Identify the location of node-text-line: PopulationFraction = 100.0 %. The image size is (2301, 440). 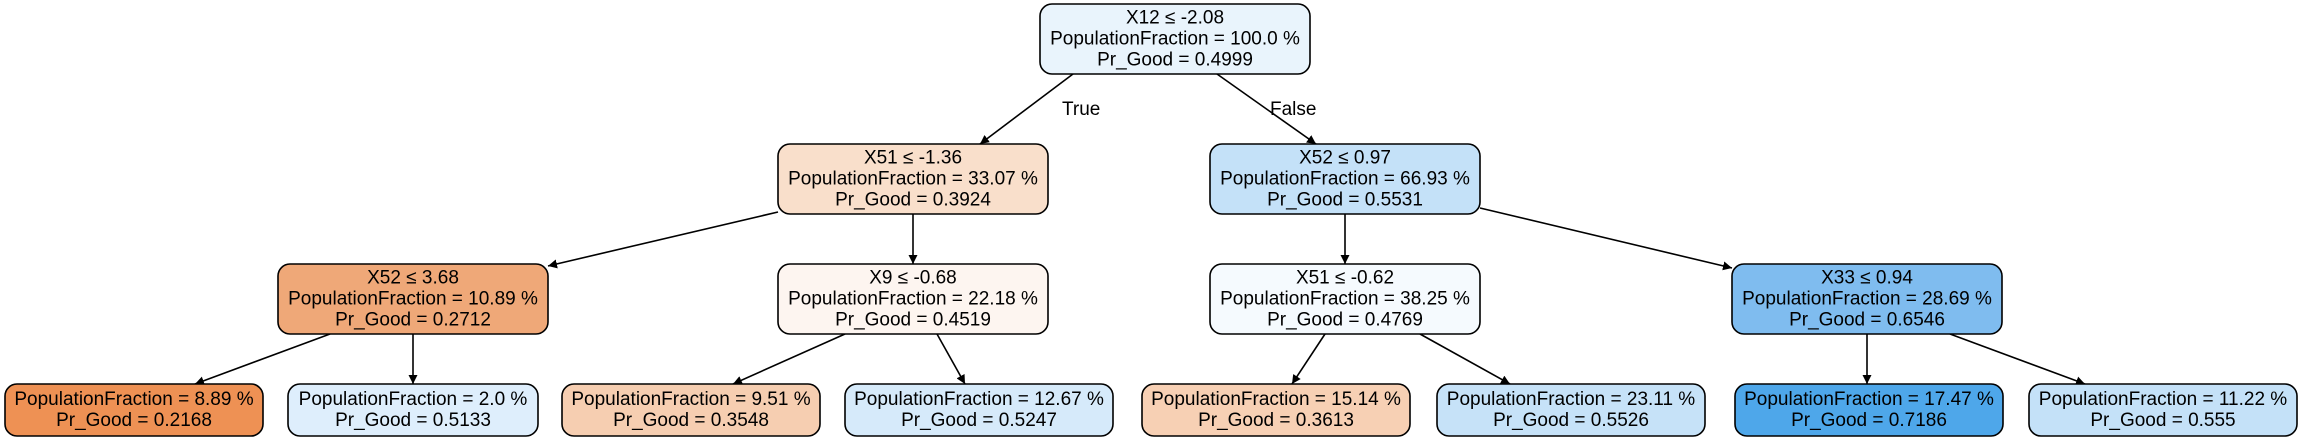
(1175, 39).